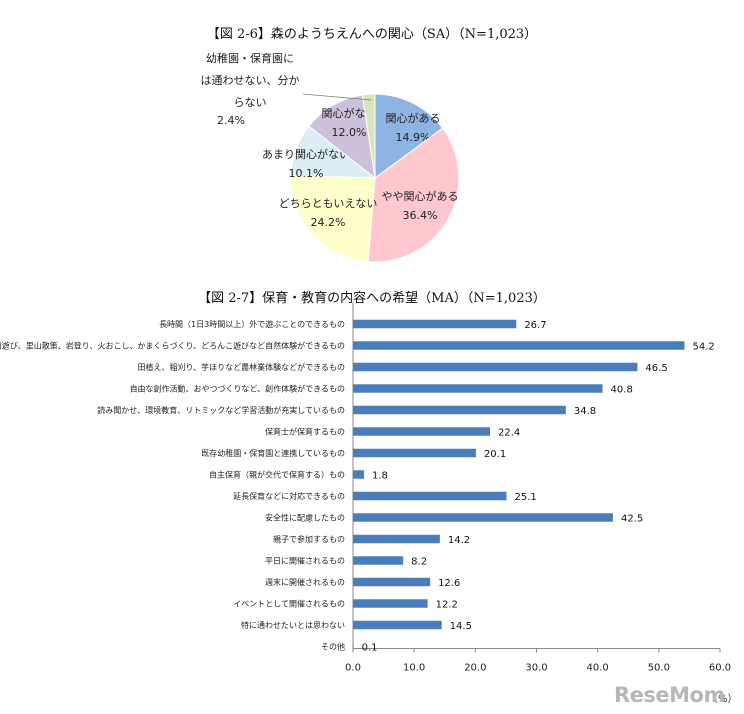 The width and height of the screenshot is (744, 714). Describe the element at coordinates (250, 58) in the screenshot. I see `pie-slice-label: 幼稚園・保育園に` at that location.